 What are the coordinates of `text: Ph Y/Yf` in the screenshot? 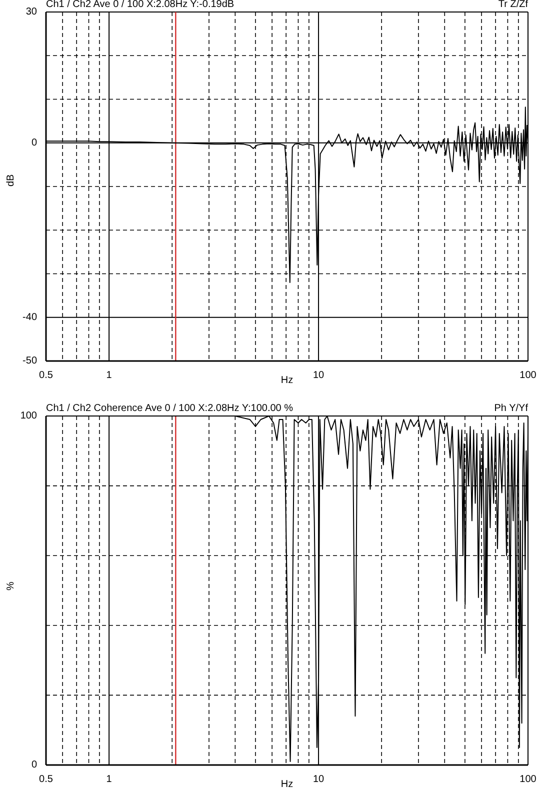 It's located at (510, 409).